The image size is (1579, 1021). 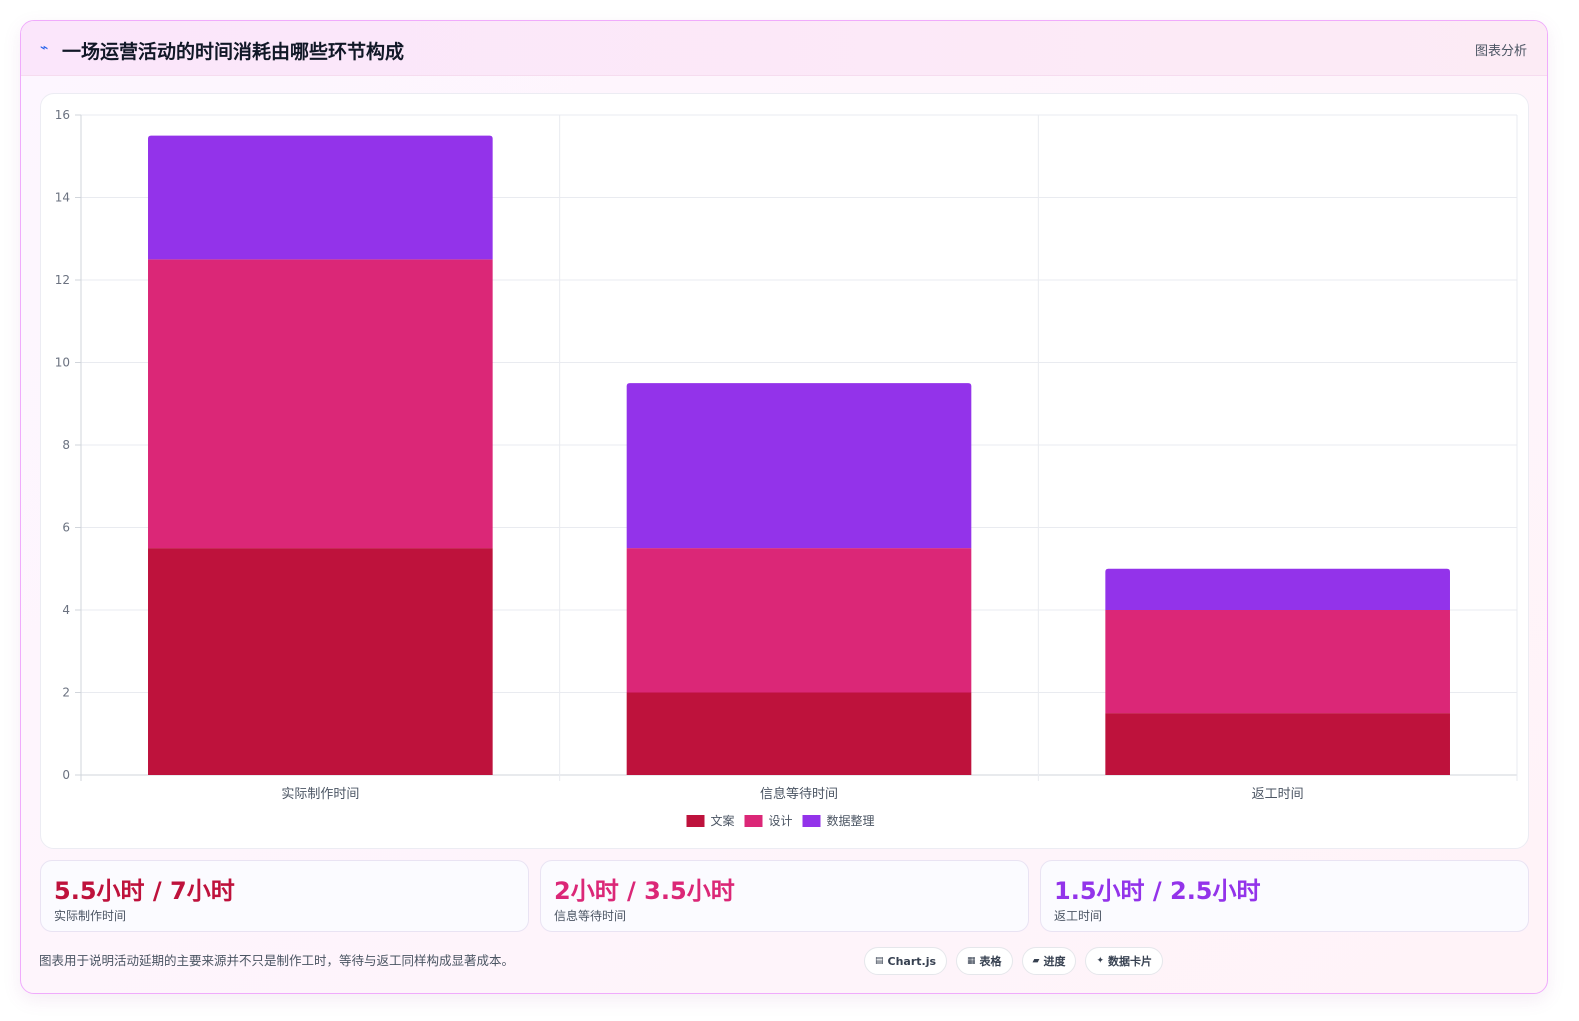 What do you see at coordinates (971, 961) in the screenshot?
I see `table-icon: ▦` at bounding box center [971, 961].